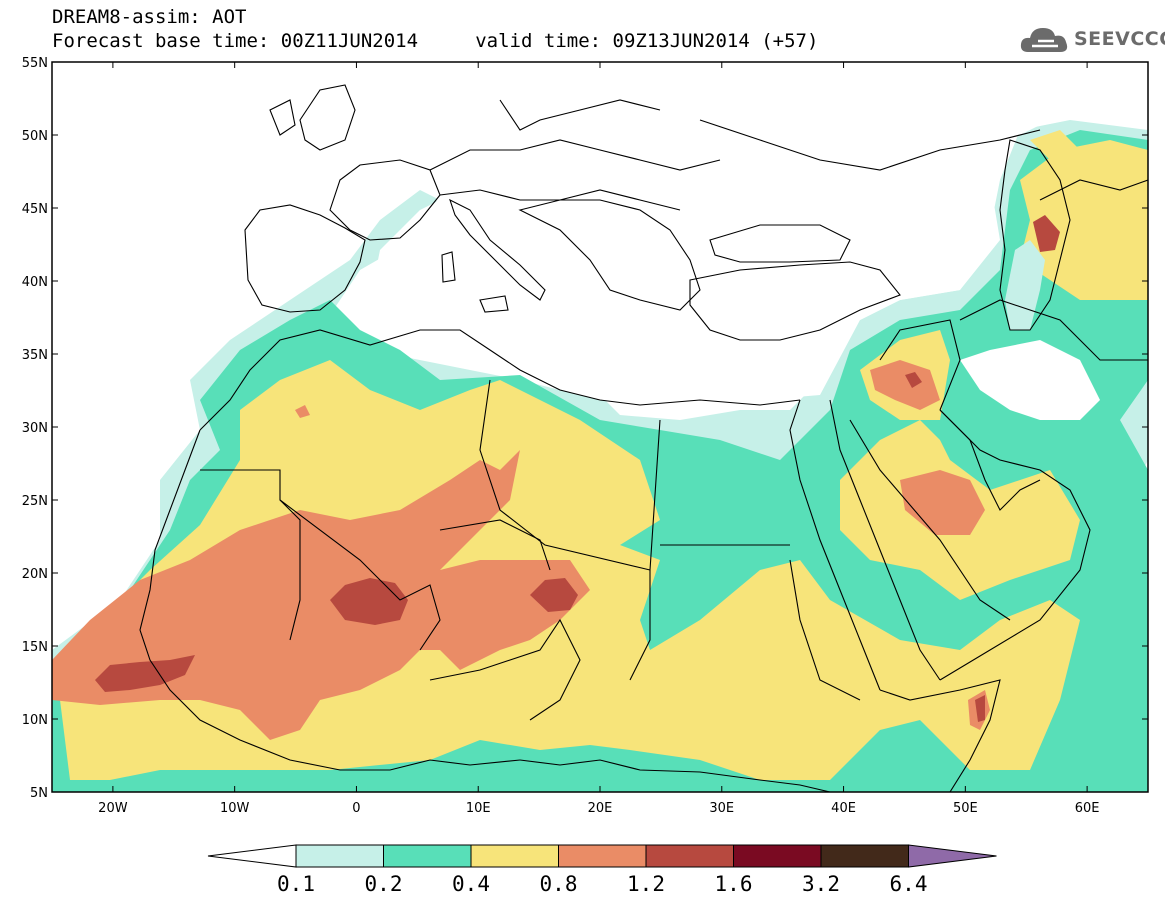  What do you see at coordinates (721, 808) in the screenshot?
I see `x-tick-label: 30E` at bounding box center [721, 808].